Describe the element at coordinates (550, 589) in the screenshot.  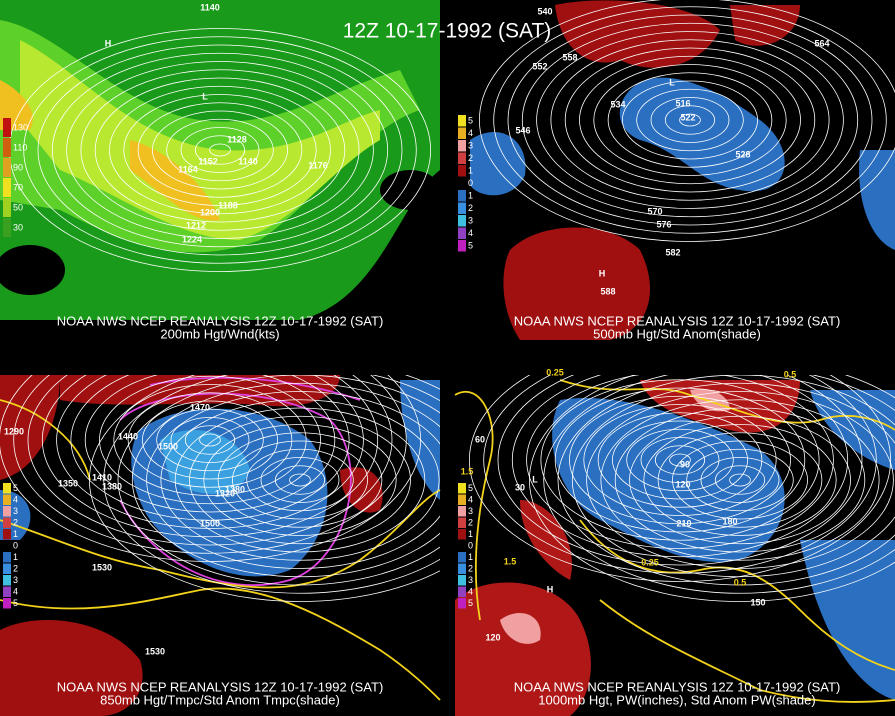
I see `contour-label: H` at that location.